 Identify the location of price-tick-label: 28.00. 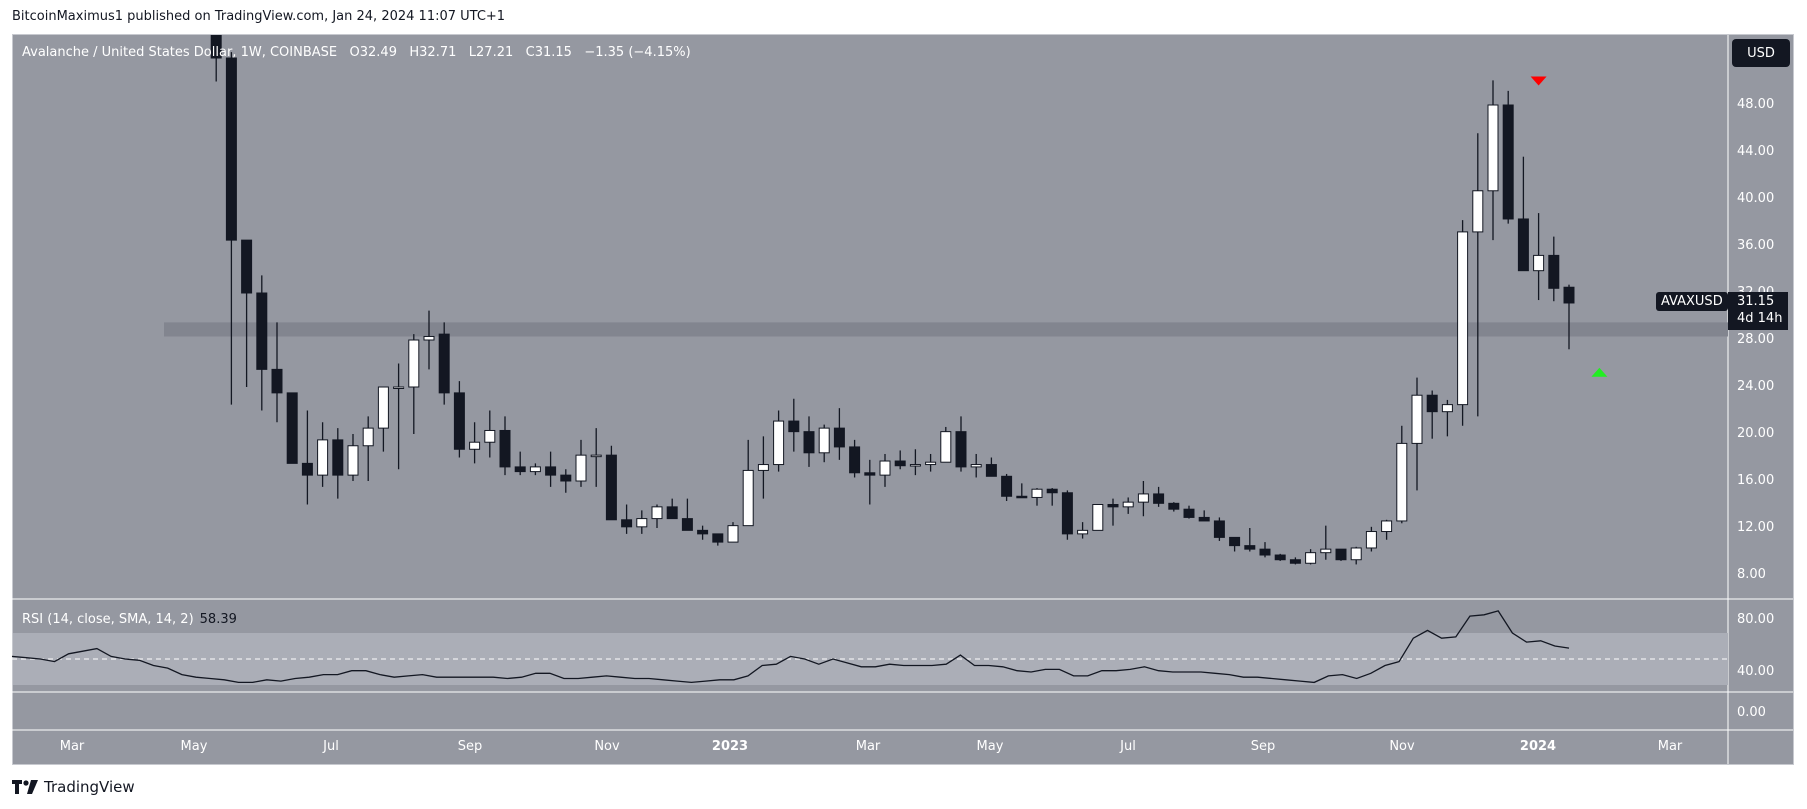
(1756, 339).